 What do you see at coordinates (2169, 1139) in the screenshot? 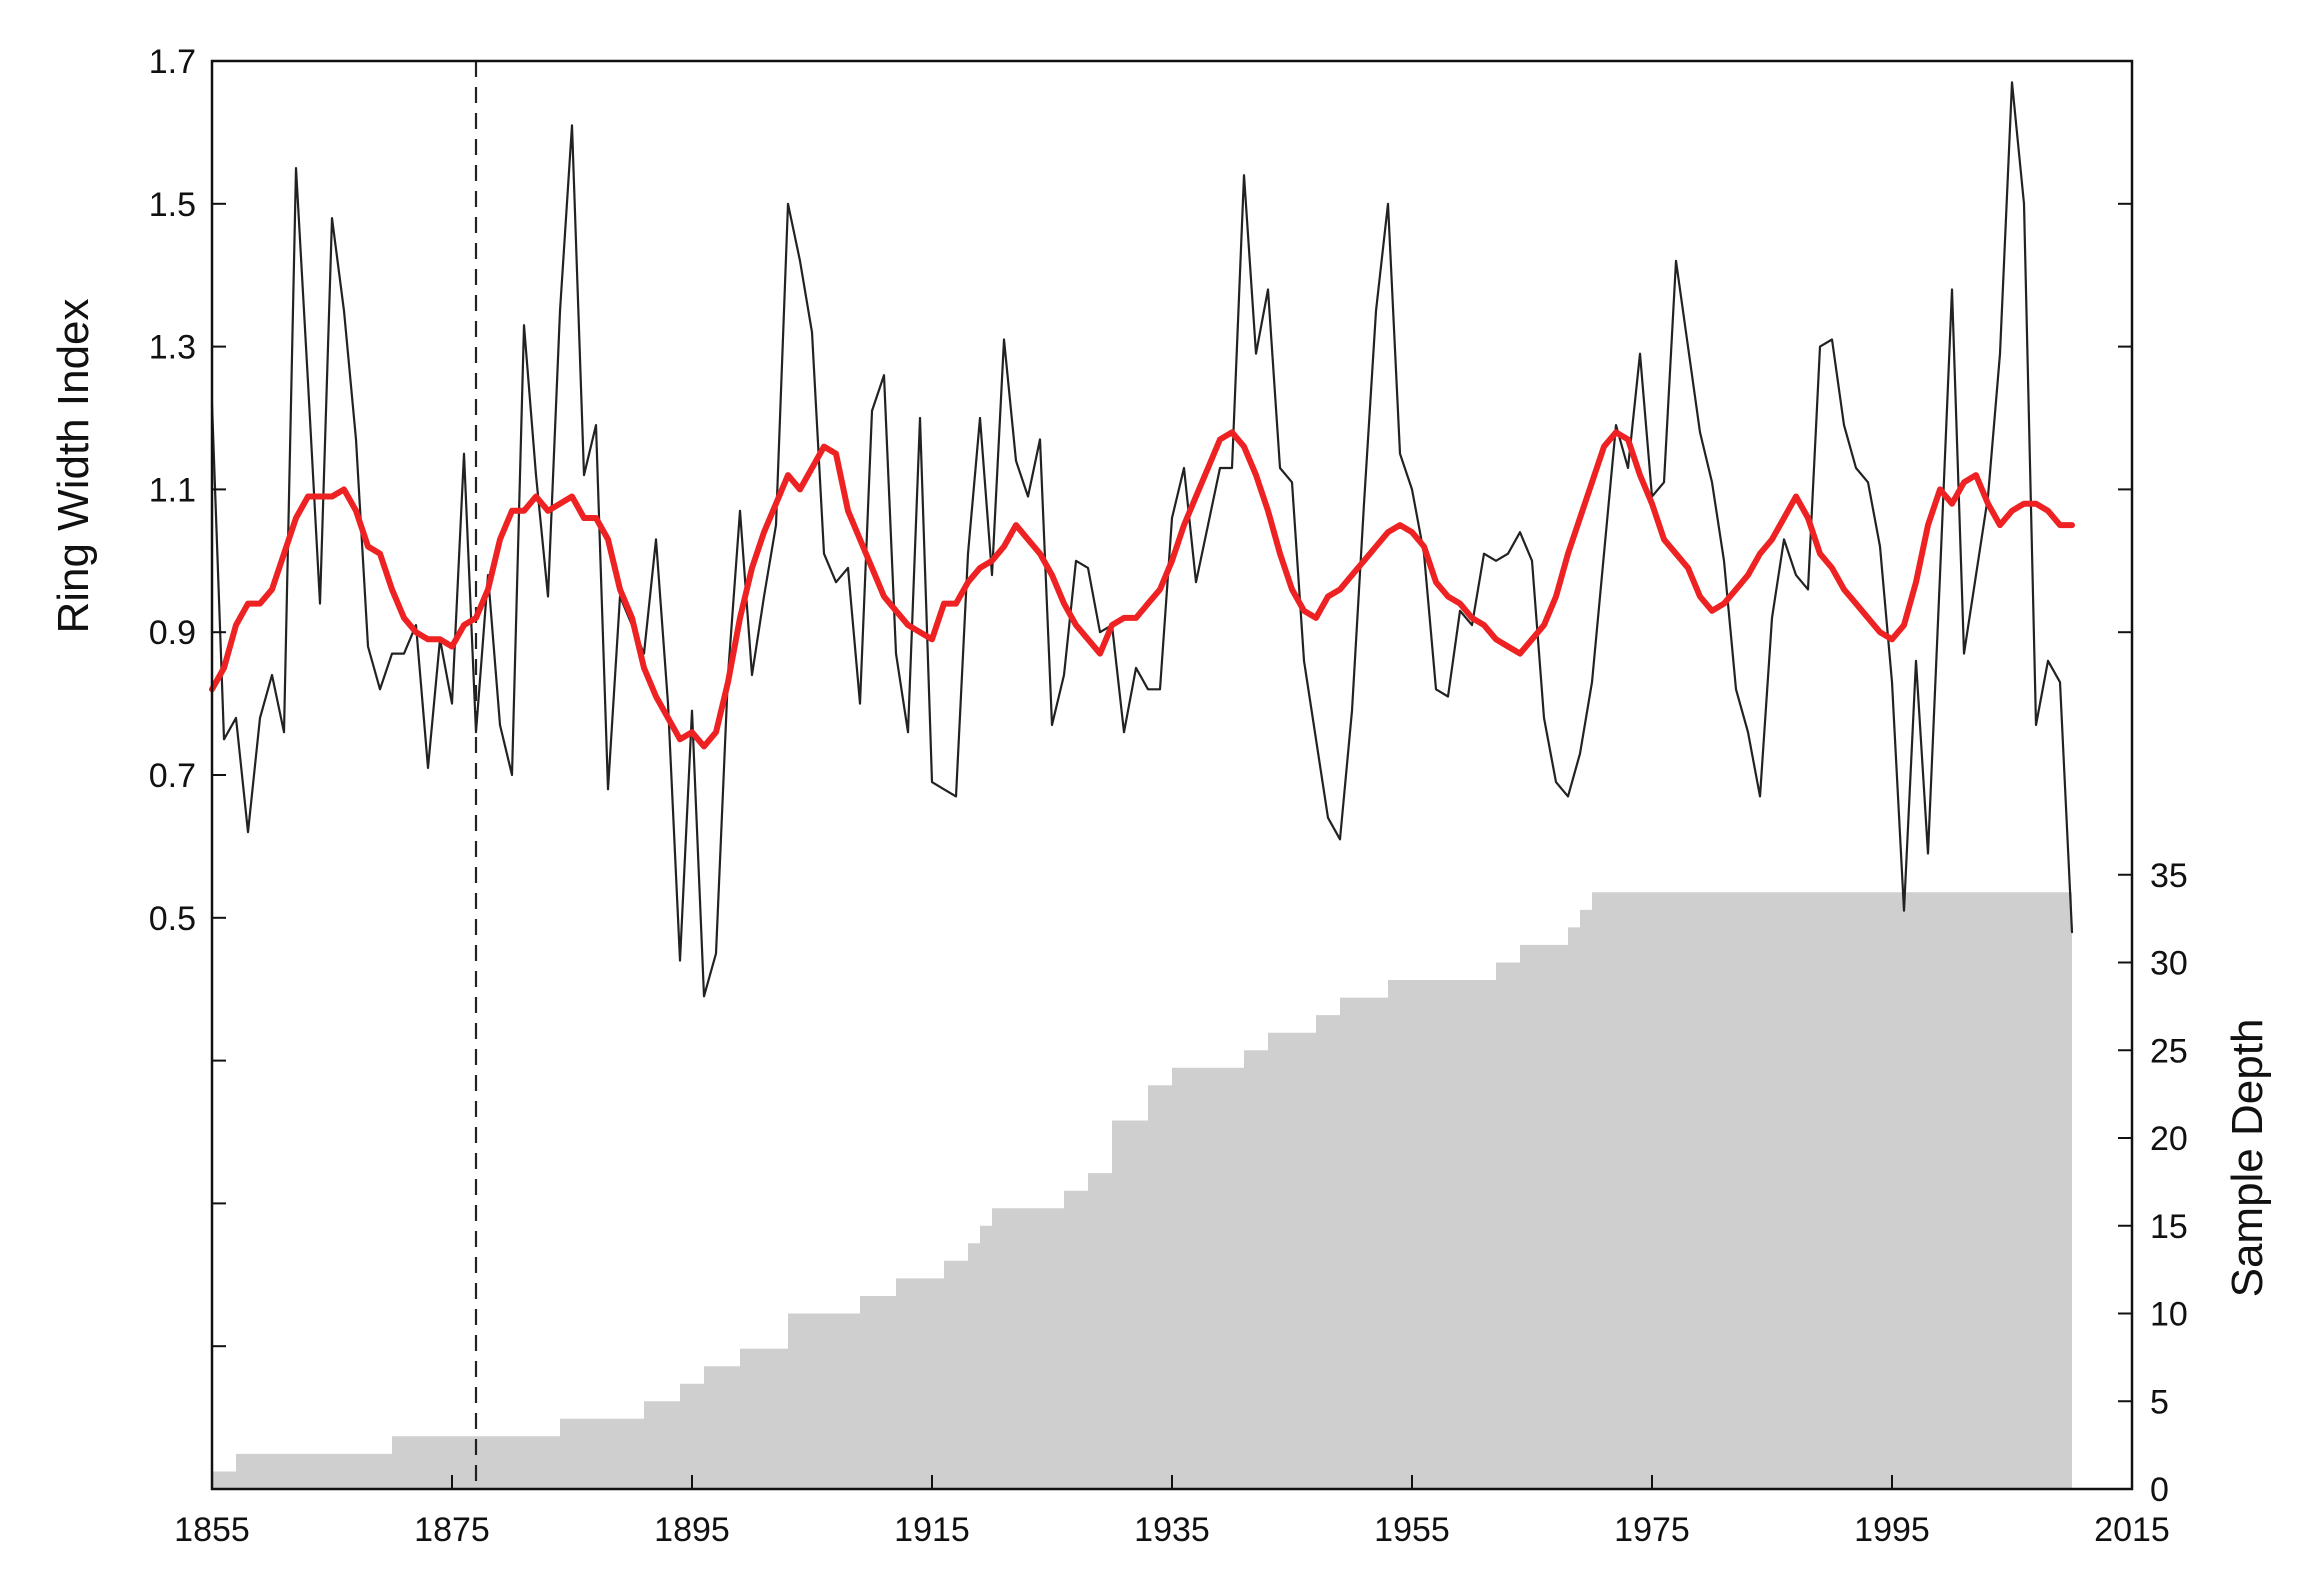
I see `y2-tick-label: 20` at bounding box center [2169, 1139].